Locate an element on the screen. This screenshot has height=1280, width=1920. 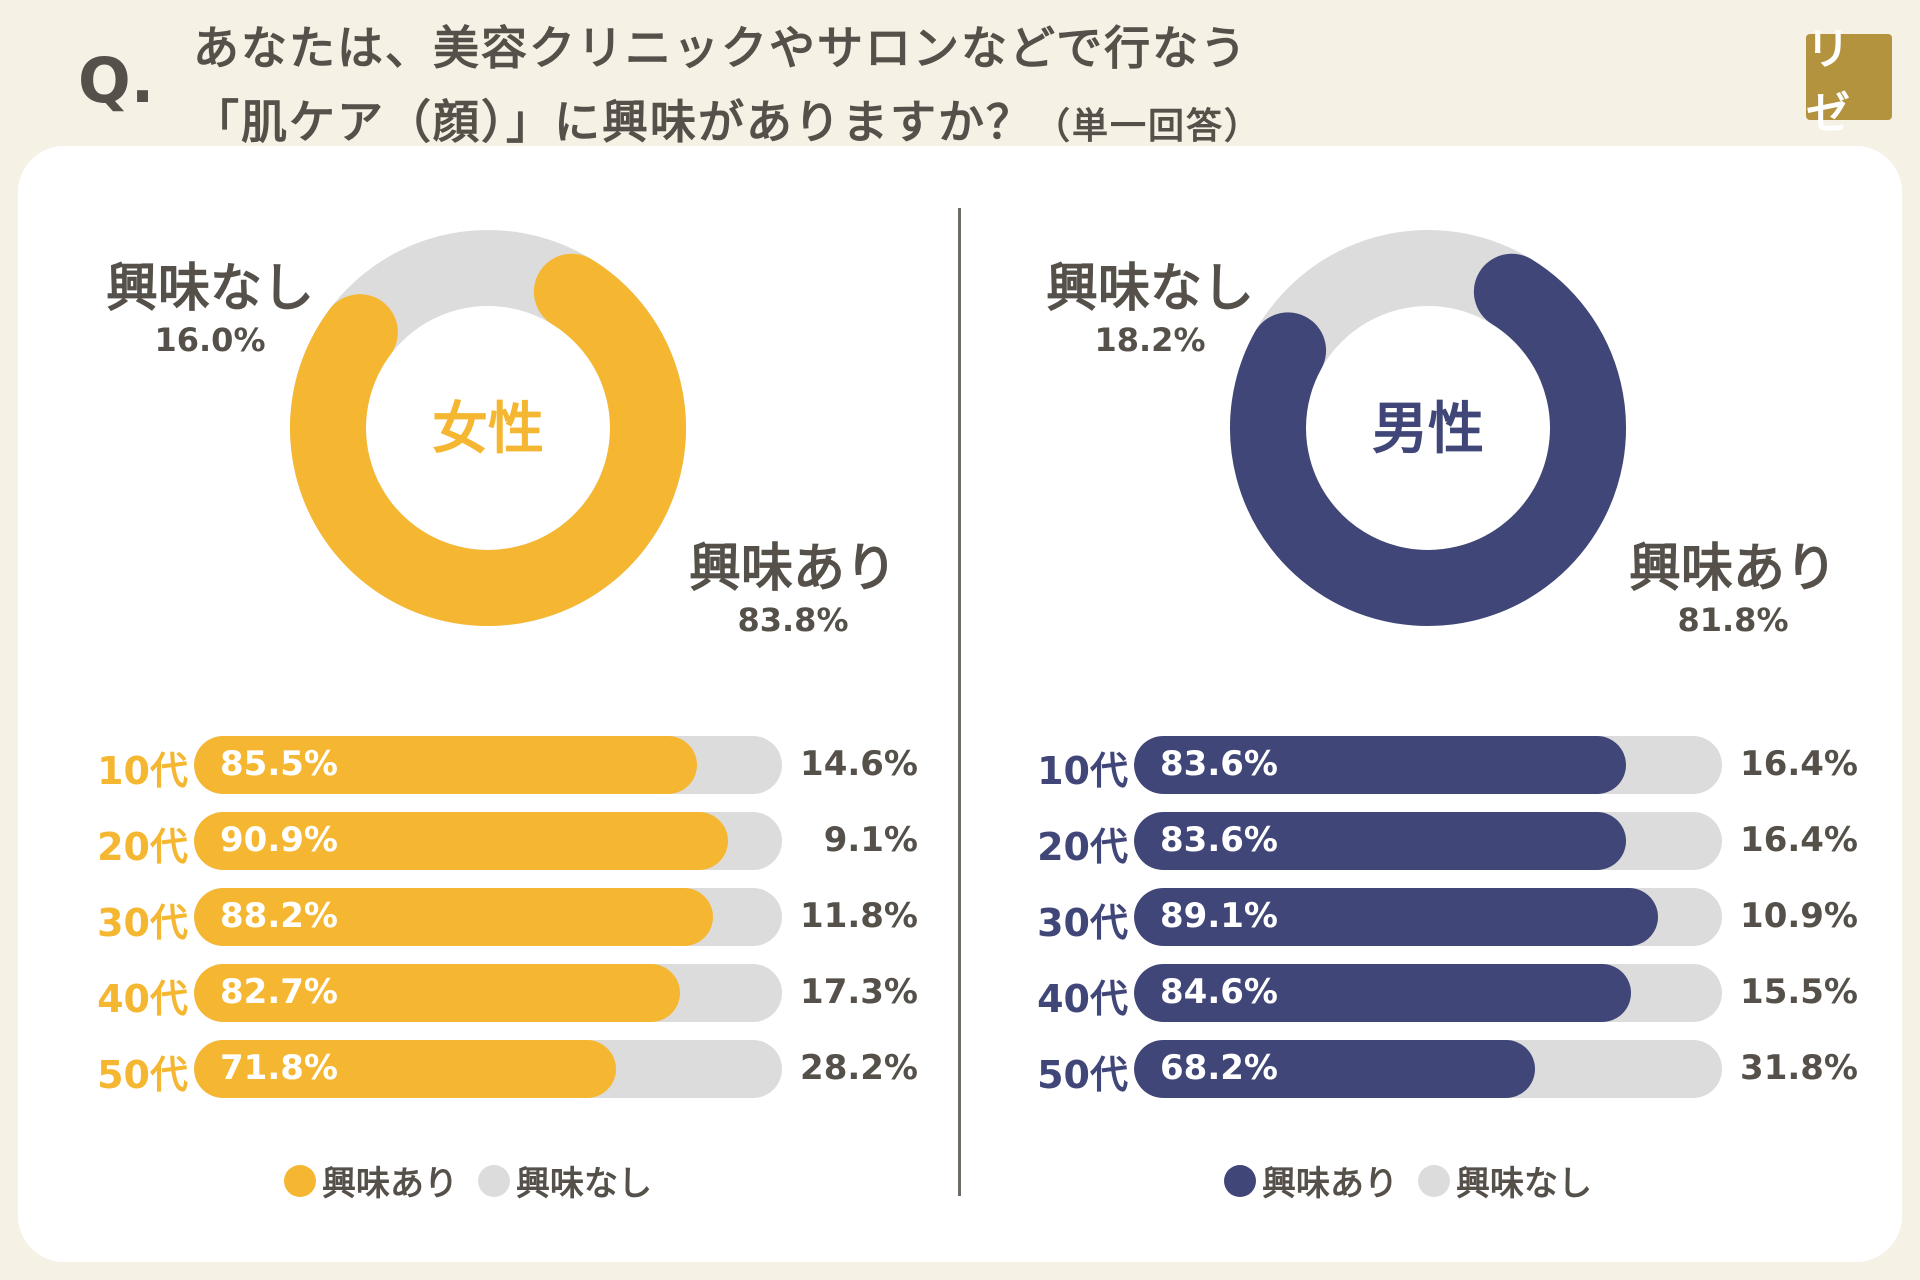
female-donut-center-title: 女性 is located at coordinates (488, 429).